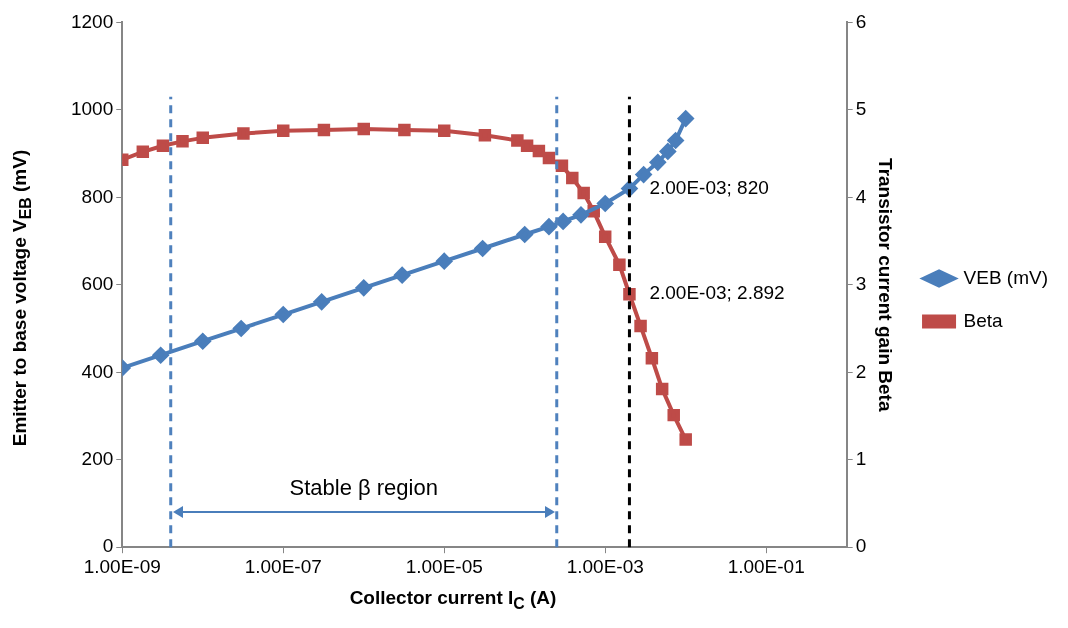  Describe the element at coordinates (886, 285) in the screenshot. I see `y2-axis-title: Transistor current gain Beta` at that location.